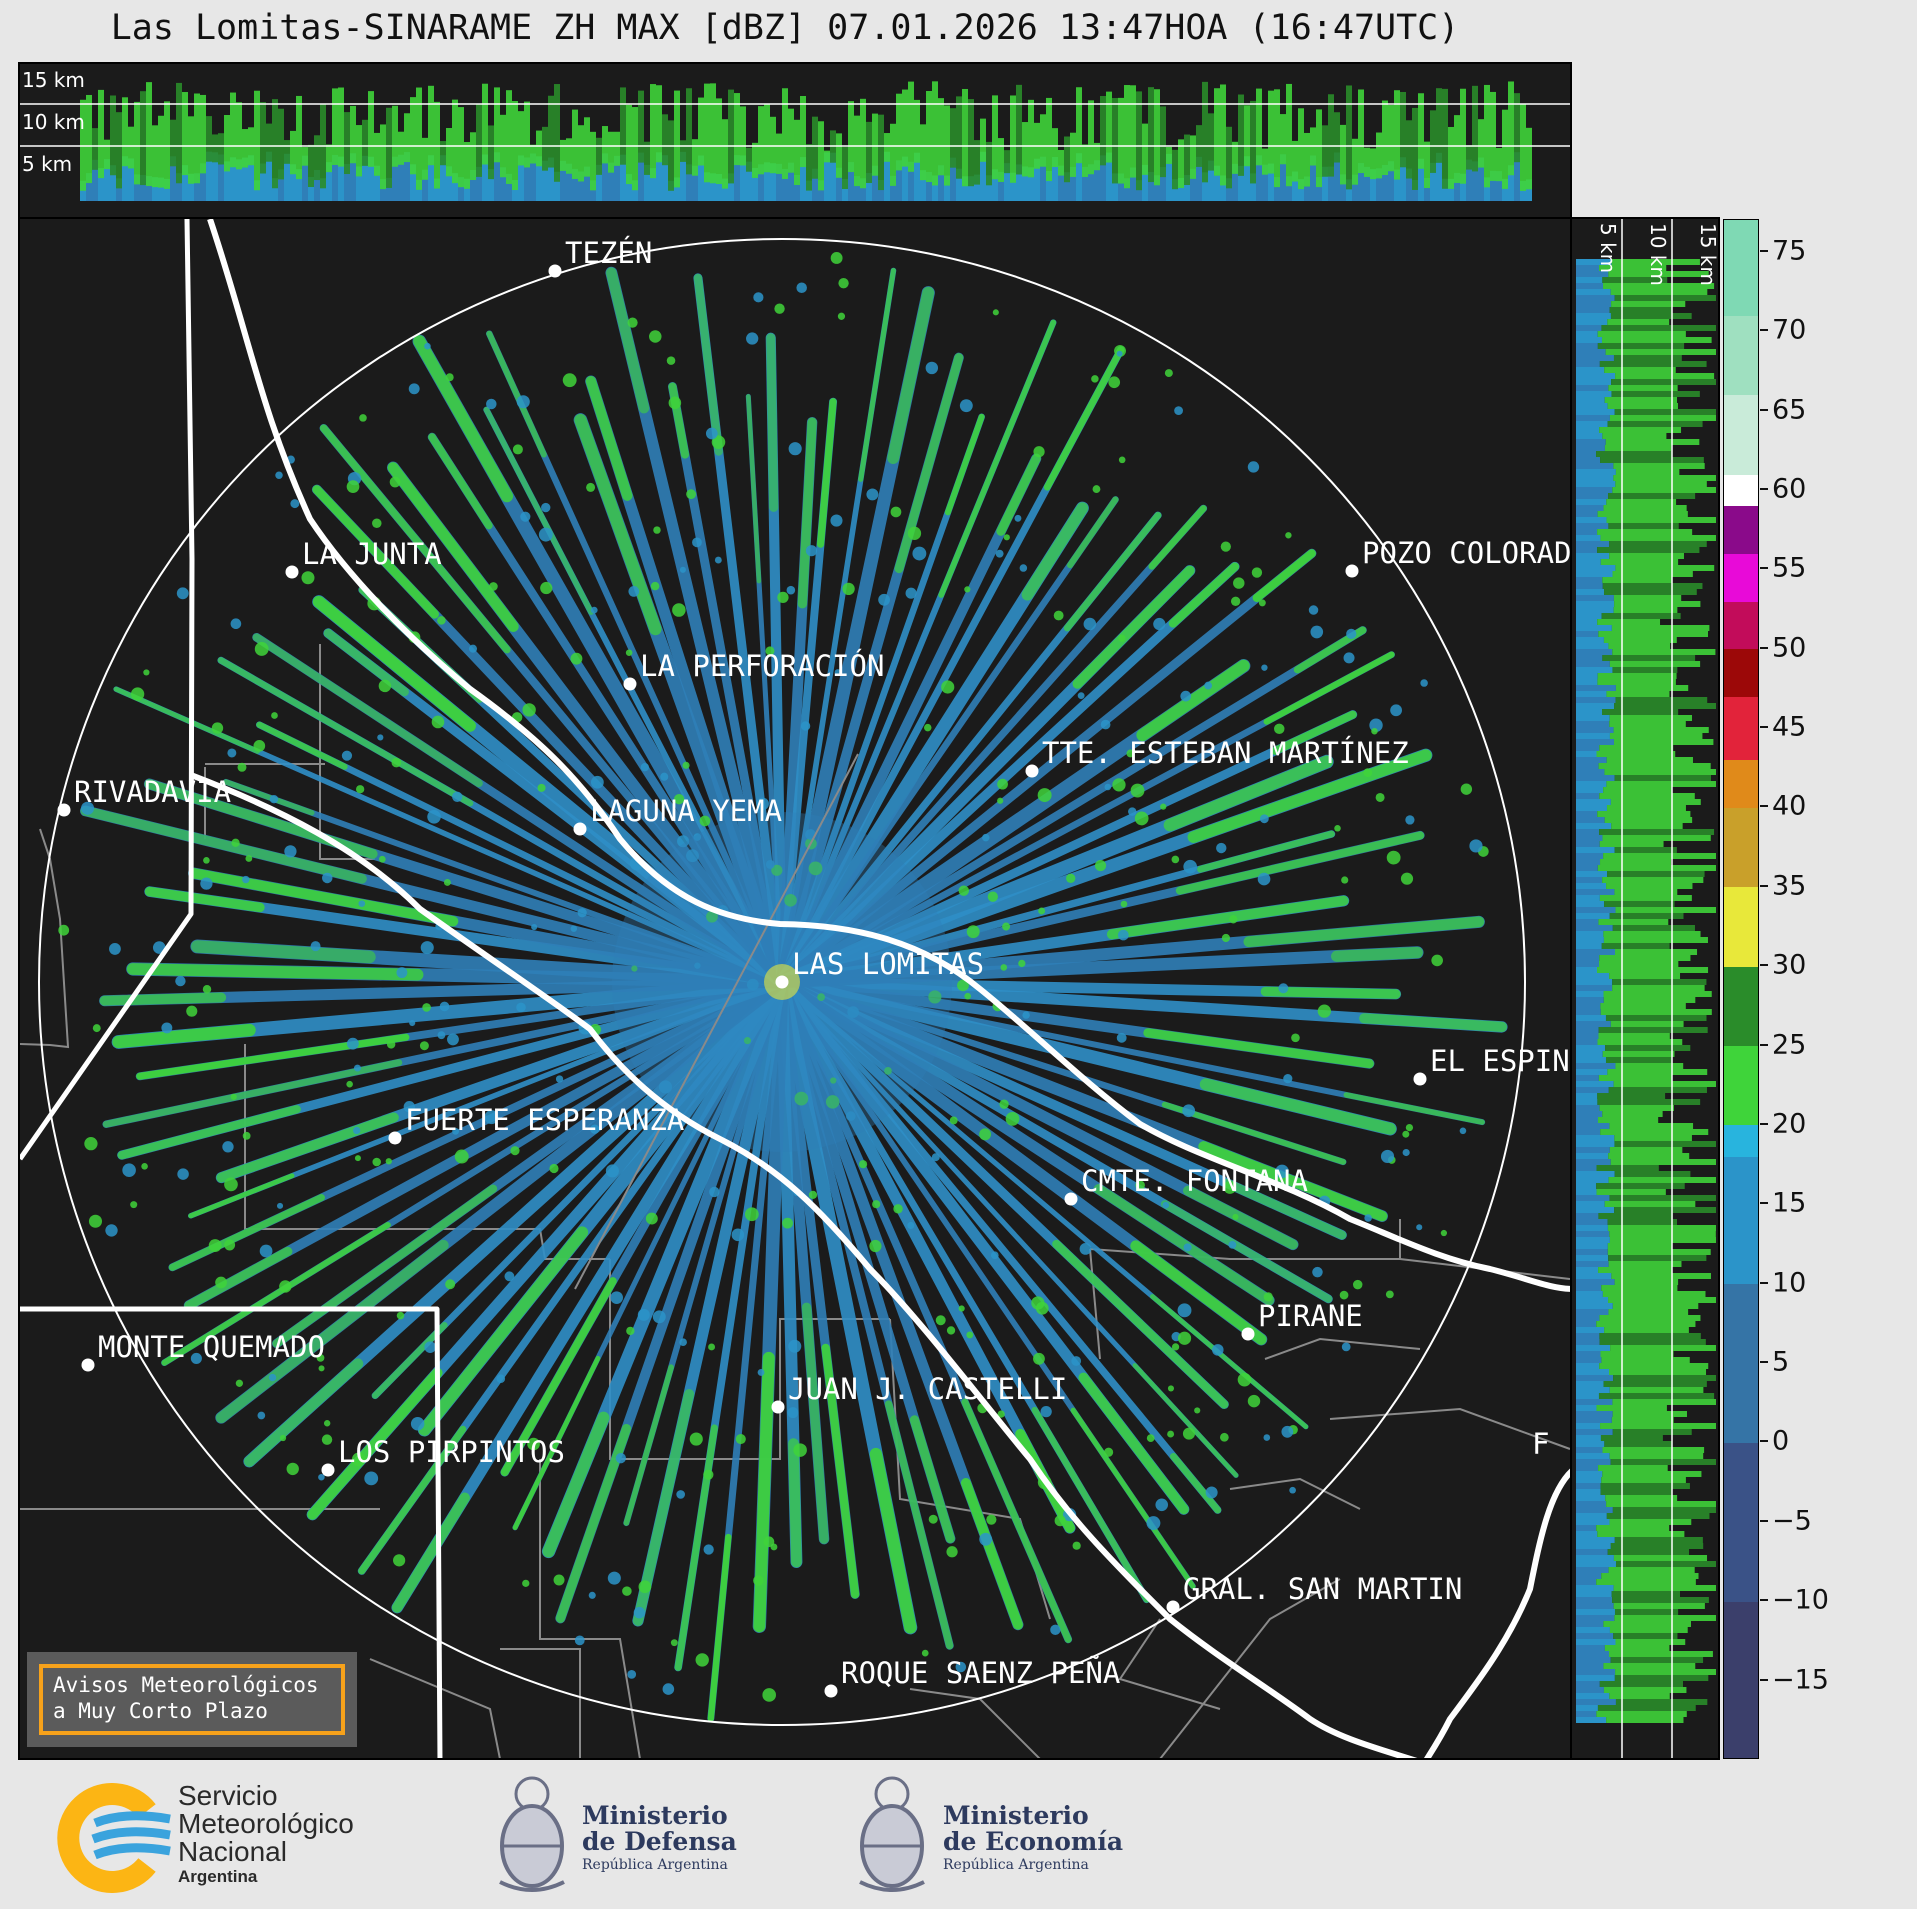  I want to click on top-height-label-5: 5 km, so click(47, 164).